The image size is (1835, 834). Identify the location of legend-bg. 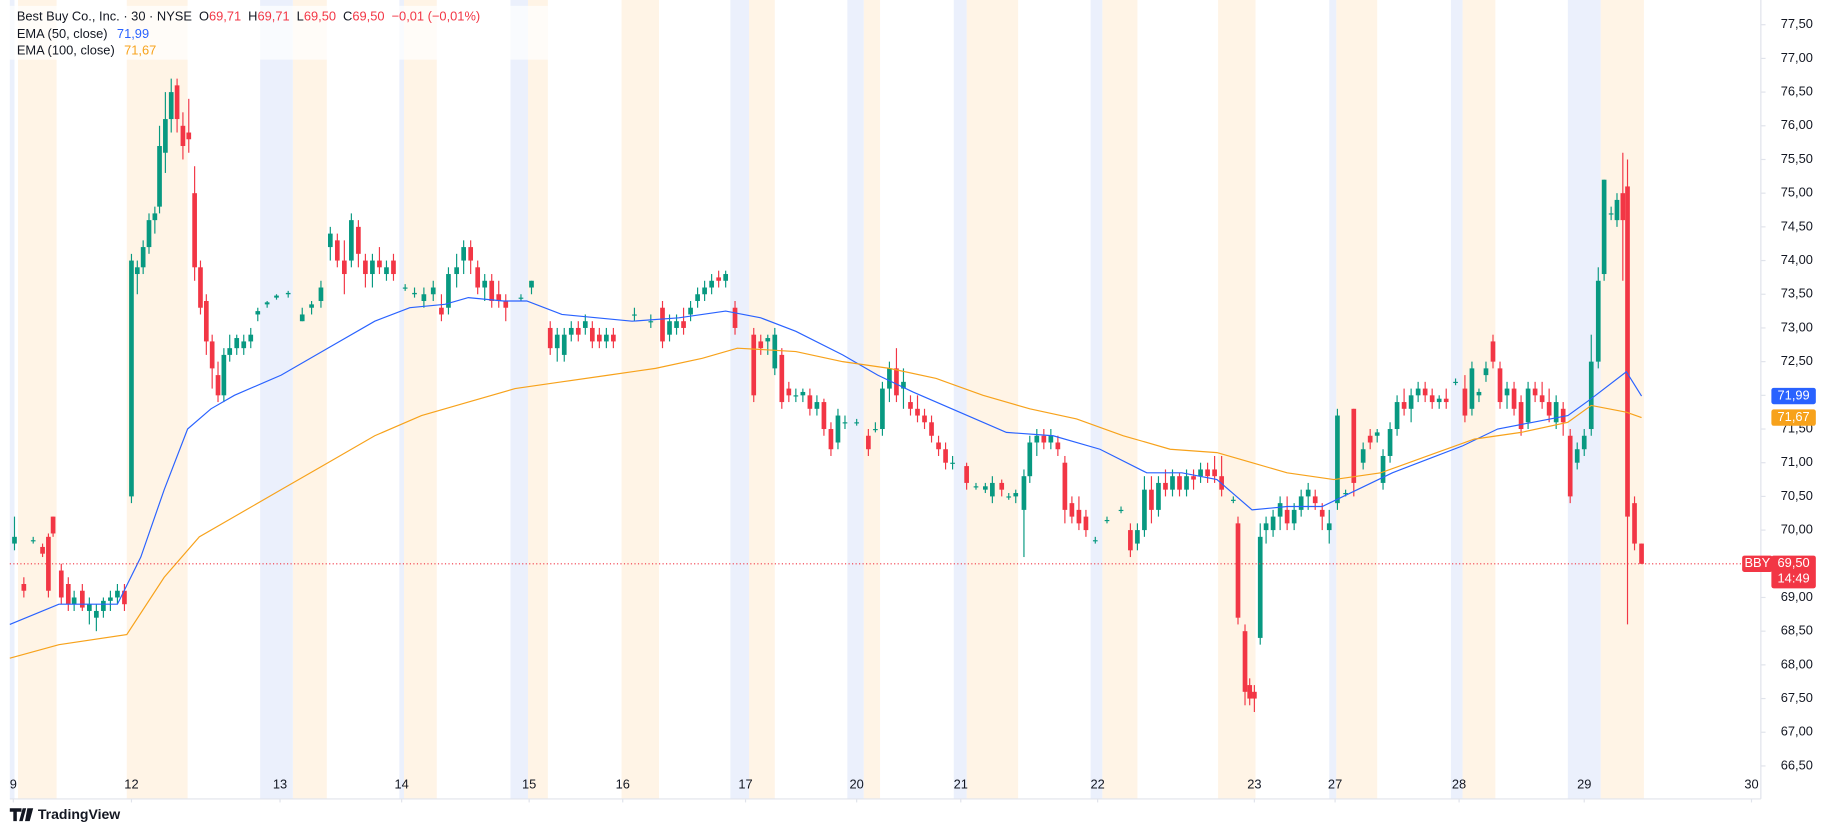
(281, 32).